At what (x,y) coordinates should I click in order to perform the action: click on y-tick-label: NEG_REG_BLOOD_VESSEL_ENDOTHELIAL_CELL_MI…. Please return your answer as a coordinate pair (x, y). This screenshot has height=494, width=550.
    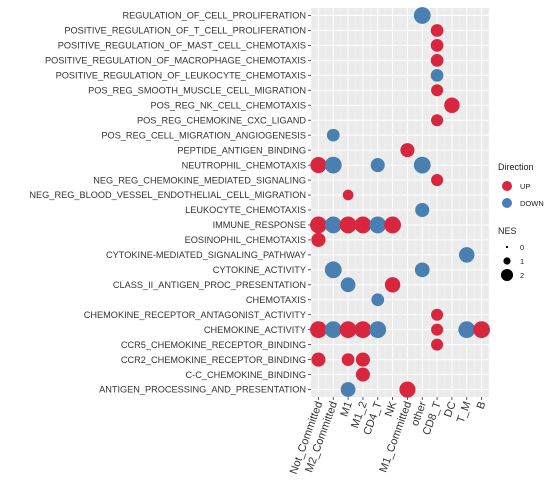
    Looking at the image, I should click on (167, 195).